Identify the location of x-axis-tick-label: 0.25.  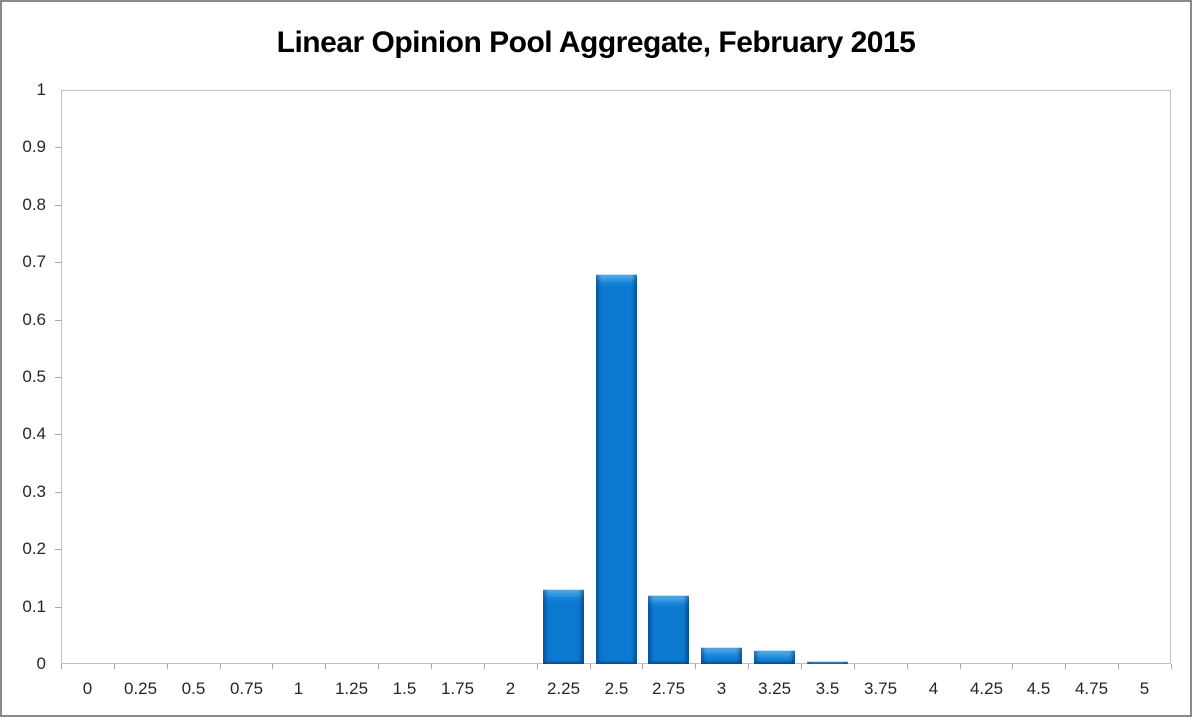
(140, 688).